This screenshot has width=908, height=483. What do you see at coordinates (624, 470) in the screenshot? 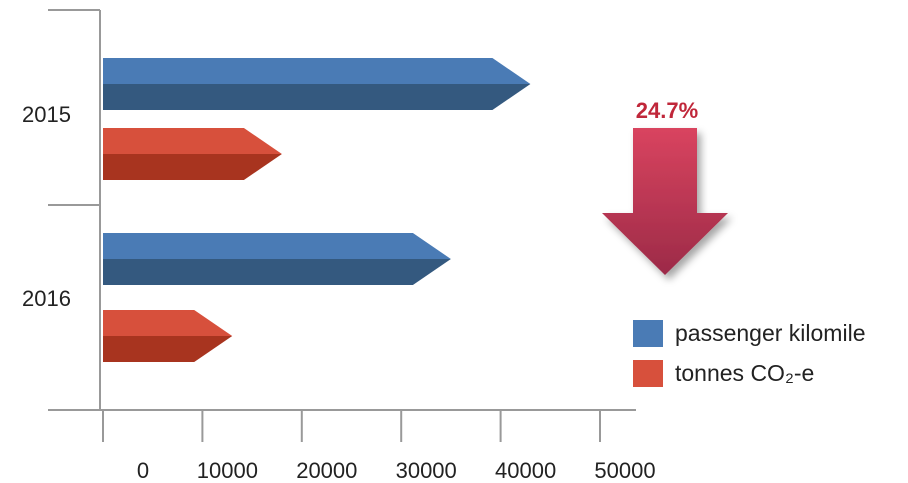
I see `x-tick-label: 50000` at bounding box center [624, 470].